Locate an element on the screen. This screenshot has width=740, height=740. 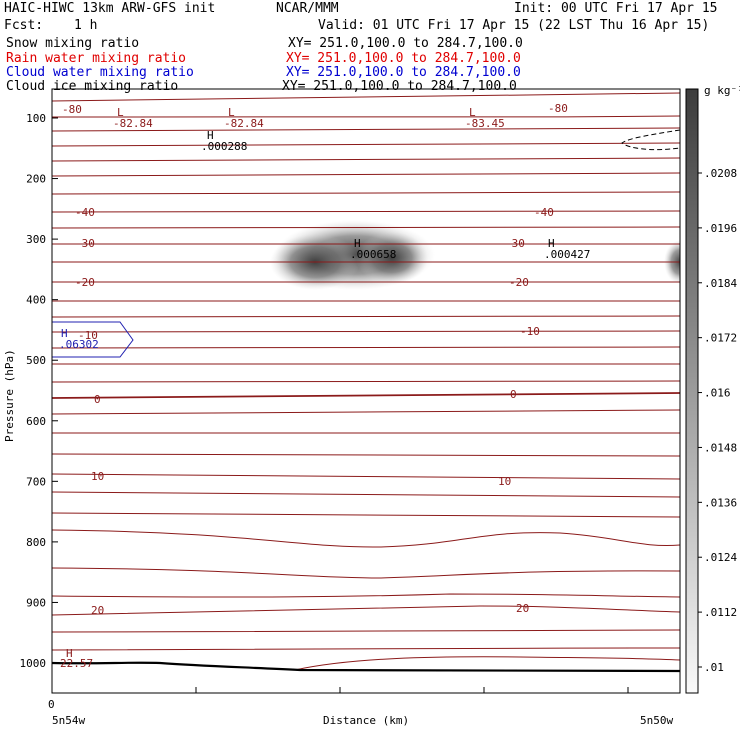
y-tick-label: 200 is located at coordinates (36, 179).